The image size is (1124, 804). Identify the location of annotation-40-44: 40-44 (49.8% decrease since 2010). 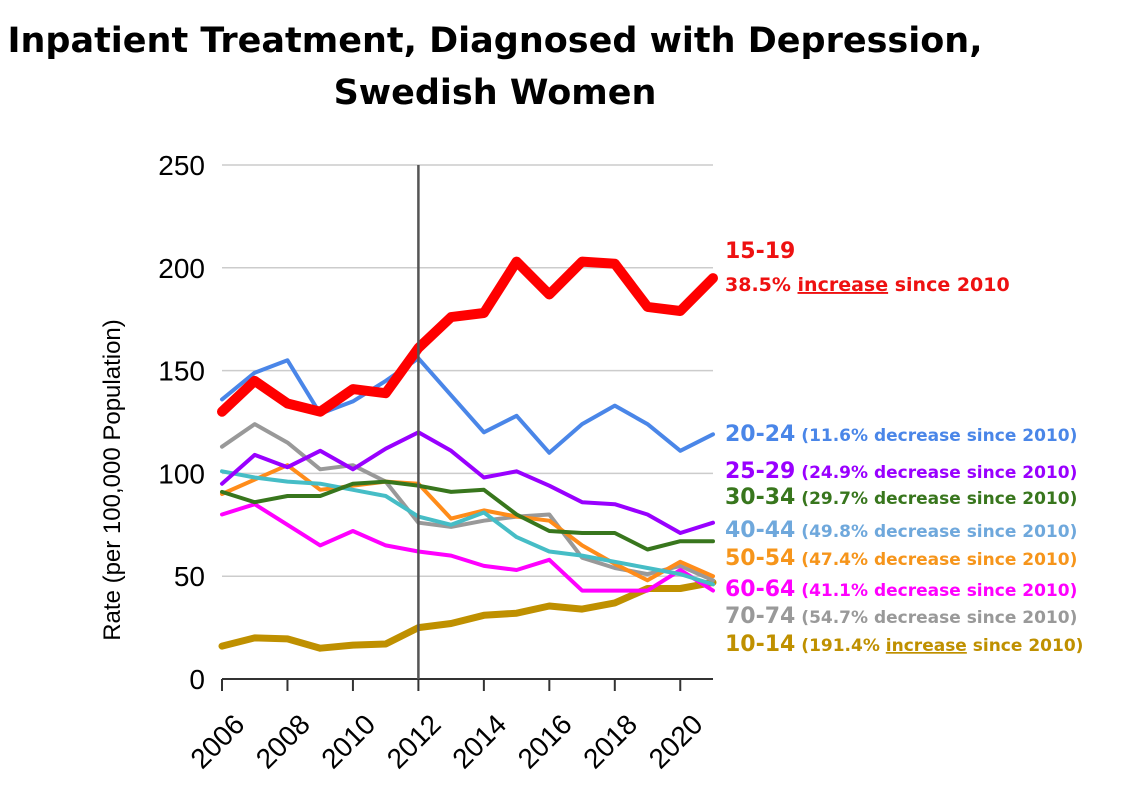
(901, 530).